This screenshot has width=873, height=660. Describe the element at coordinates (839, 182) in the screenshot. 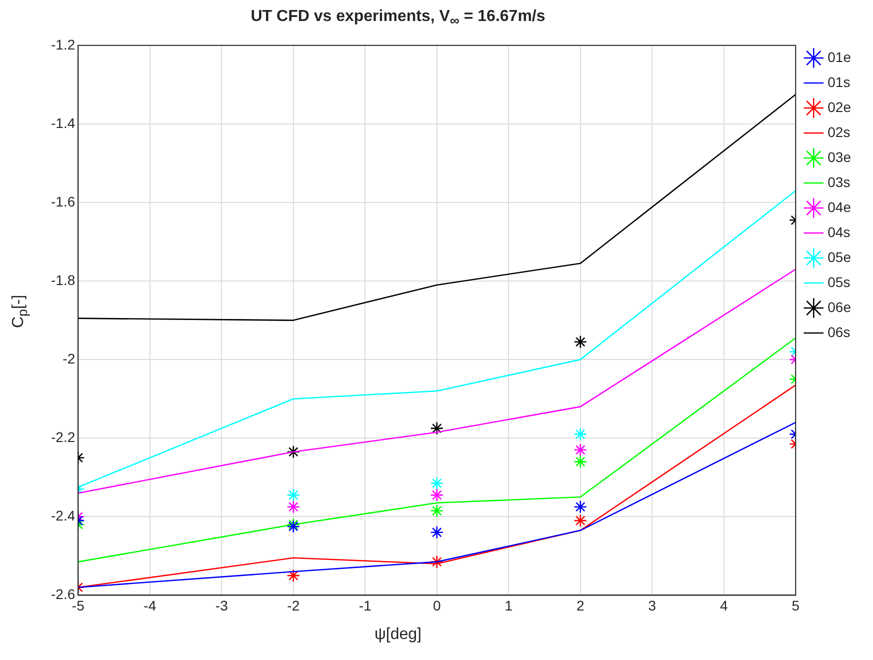

I see `legend-label: 03s` at that location.